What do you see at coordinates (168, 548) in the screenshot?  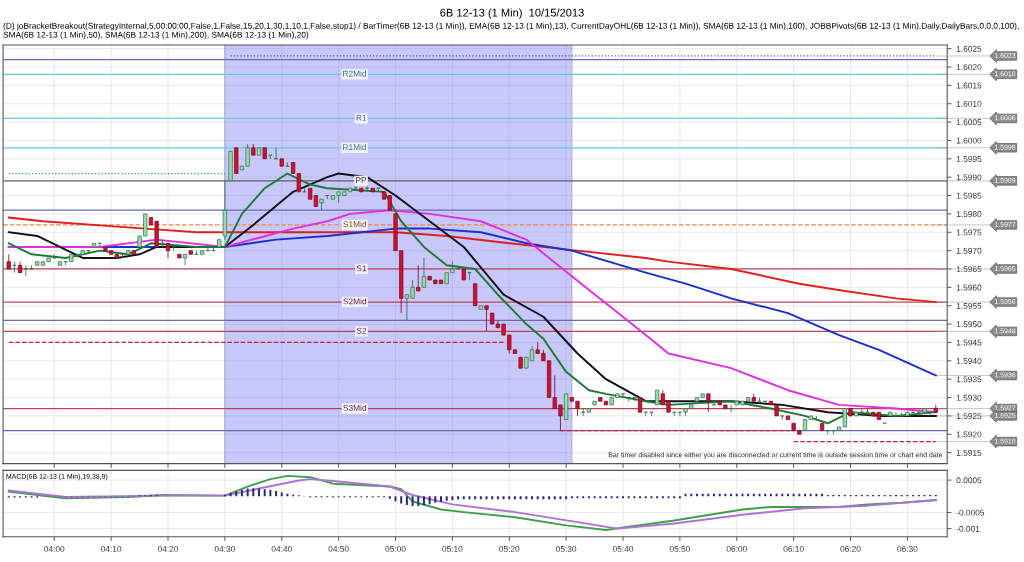 I see `x-tick-label: 04:20` at bounding box center [168, 548].